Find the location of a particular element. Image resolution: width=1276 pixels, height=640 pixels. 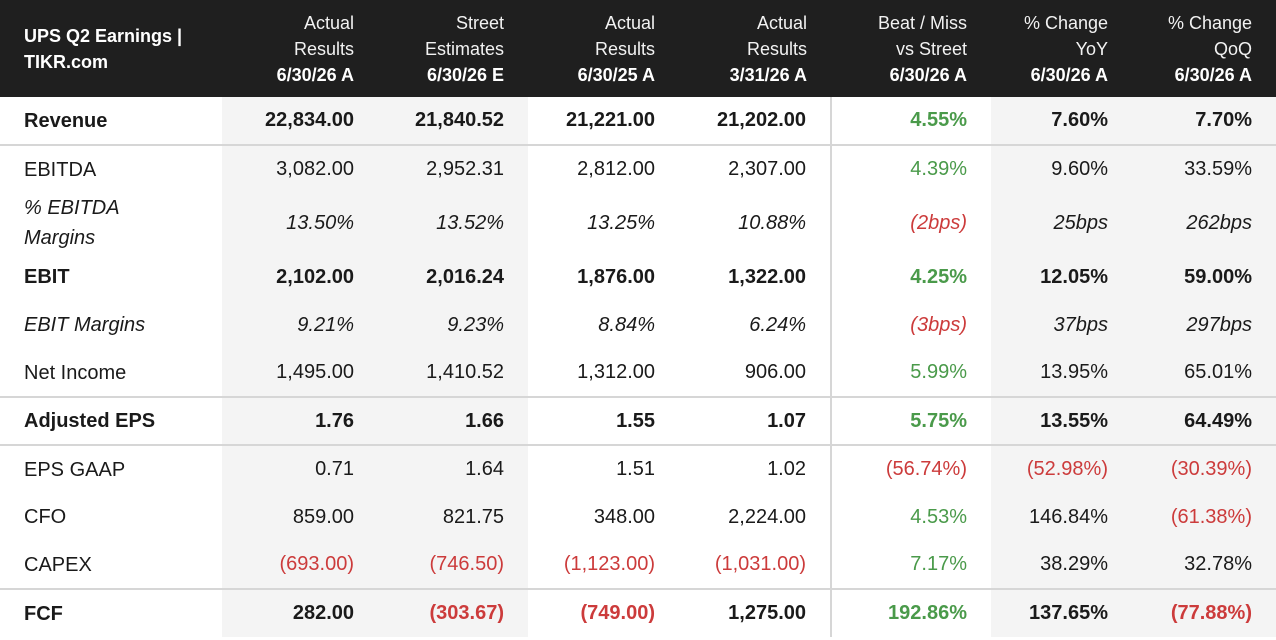

row-label: EPS GAAP is located at coordinates (75, 469).